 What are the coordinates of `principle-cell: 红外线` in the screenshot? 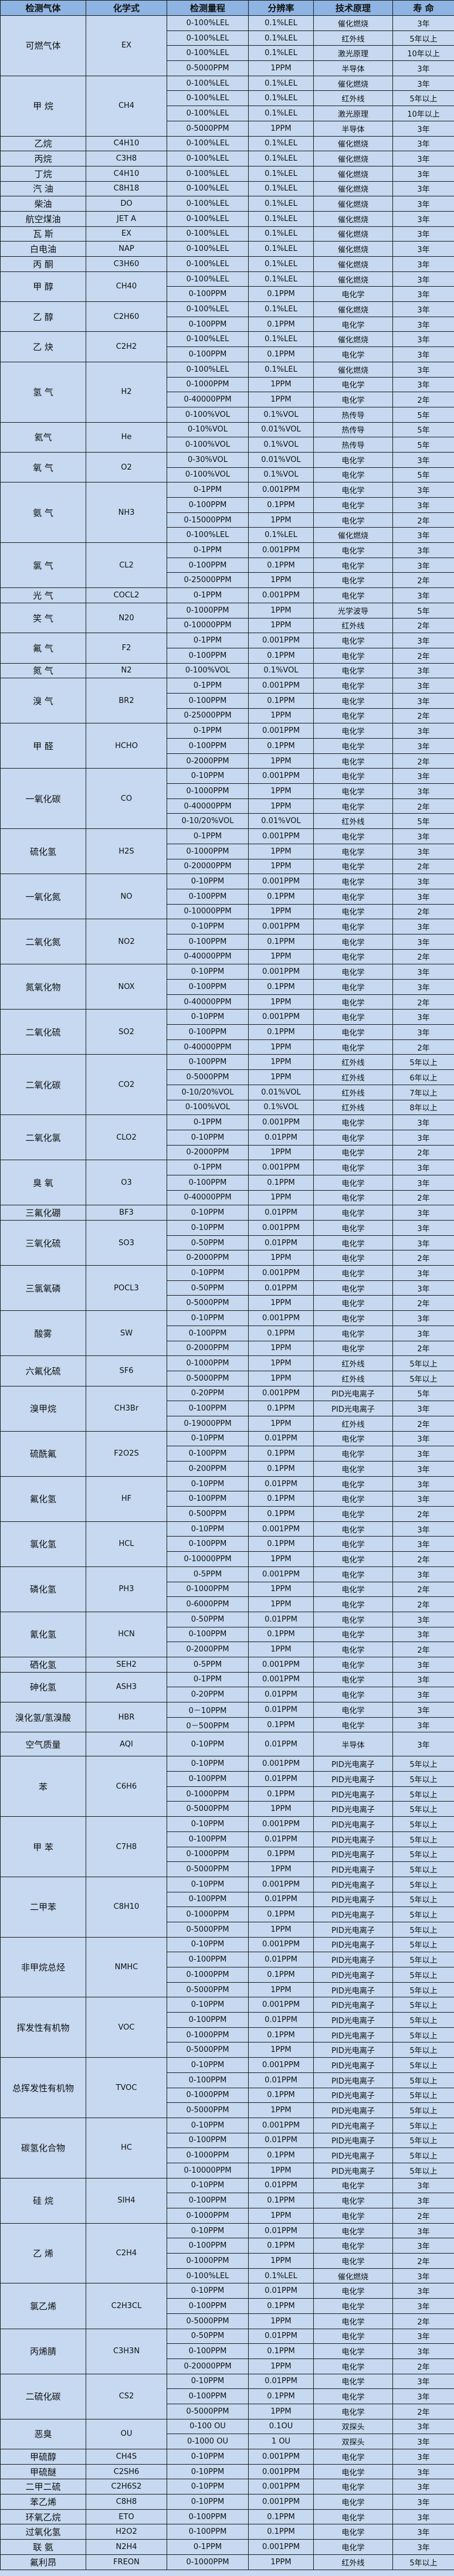 It's located at (353, 1092).